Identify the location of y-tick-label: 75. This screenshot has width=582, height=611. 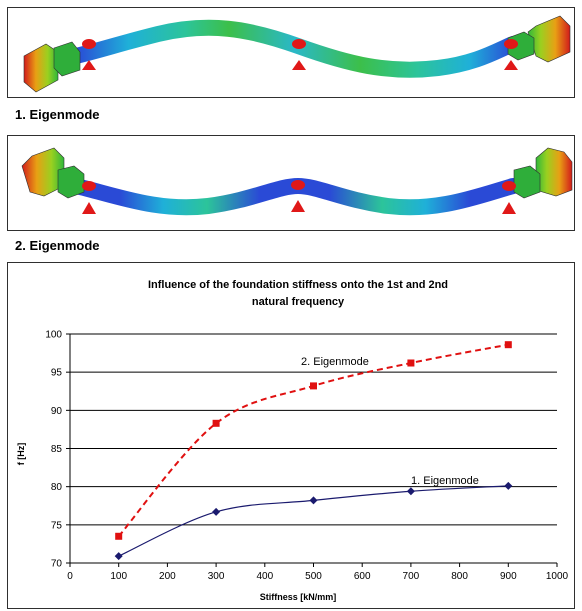
(57, 525).